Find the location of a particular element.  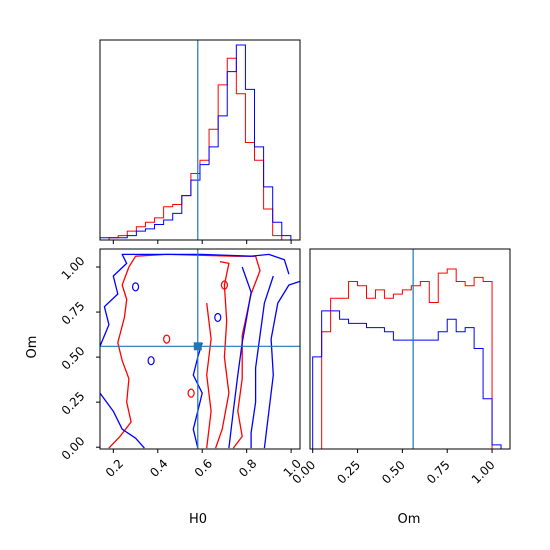

h0-hist-frame is located at coordinates (200, 140).